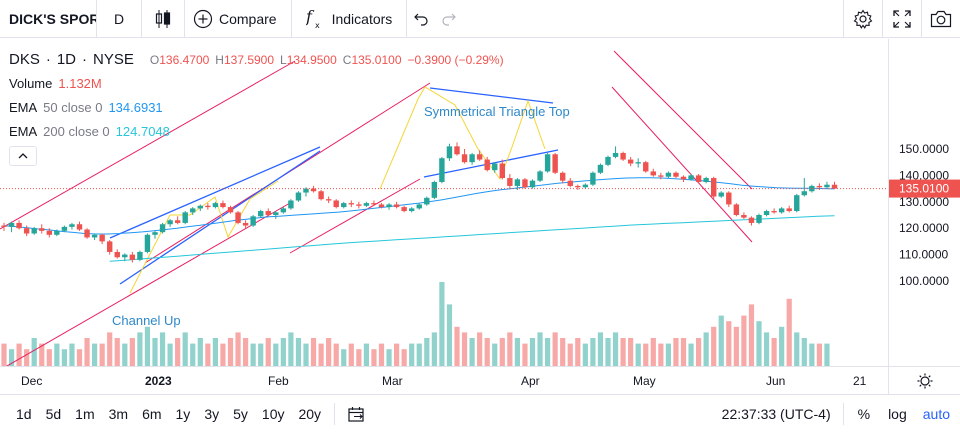 This screenshot has width=960, height=434. Describe the element at coordinates (23, 131) in the screenshot. I see `ema200-label: EMA` at that location.